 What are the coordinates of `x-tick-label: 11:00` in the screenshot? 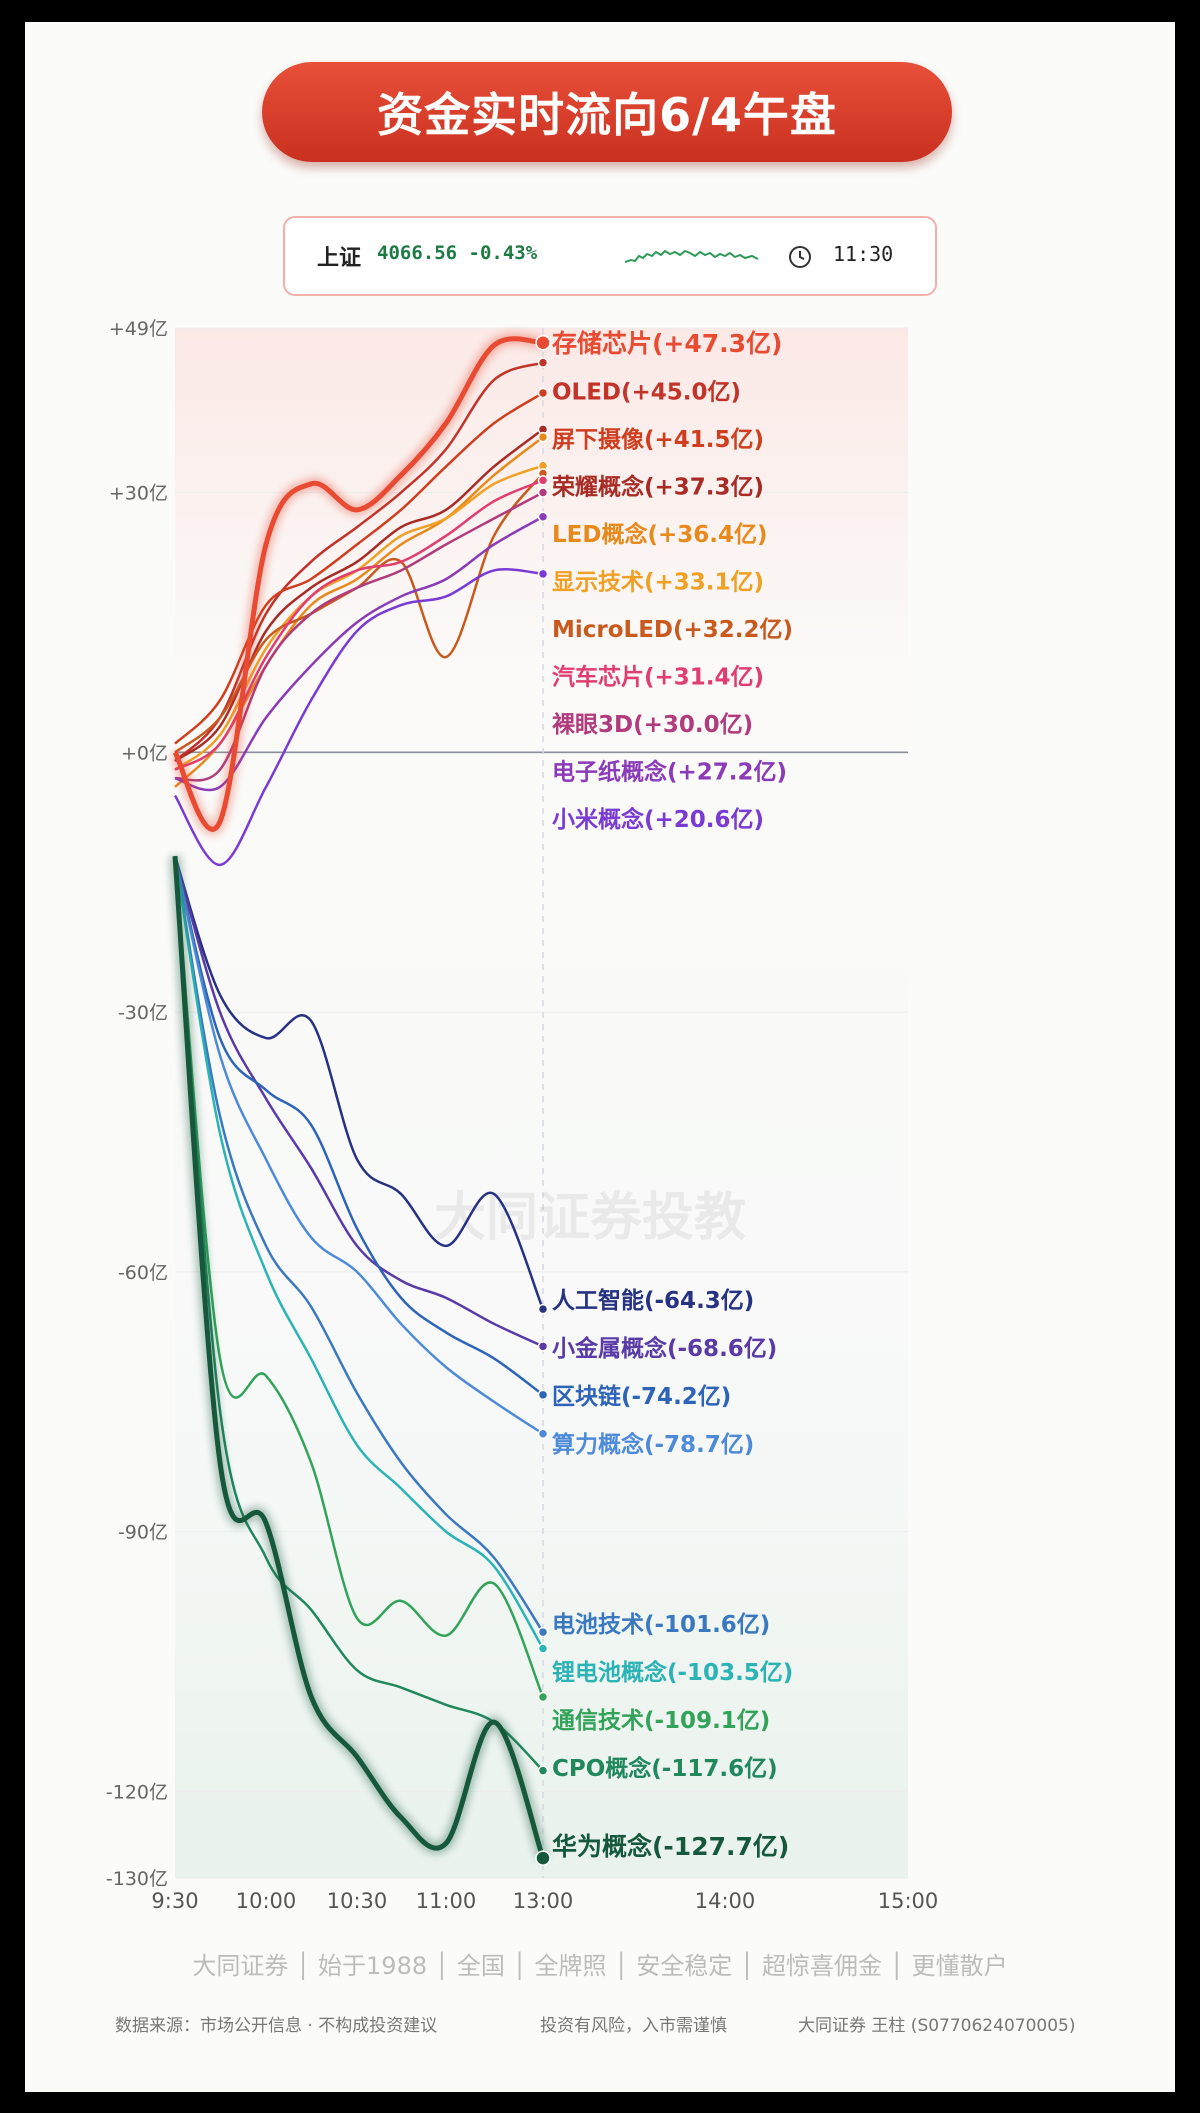 It's located at (446, 1901).